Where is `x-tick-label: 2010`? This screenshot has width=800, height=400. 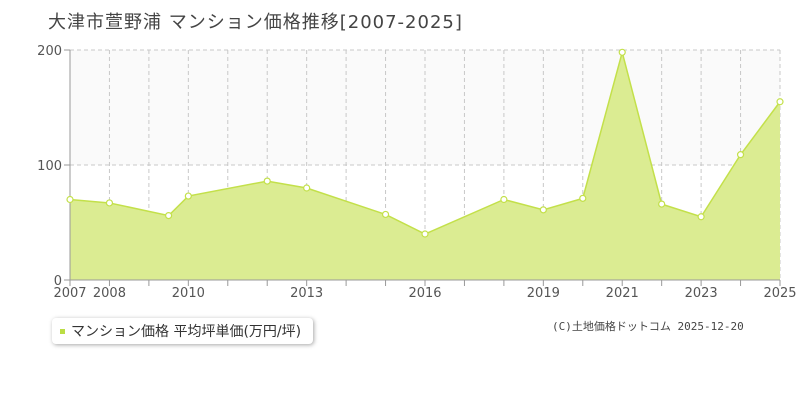 x-tick-label: 2010 is located at coordinates (188, 293).